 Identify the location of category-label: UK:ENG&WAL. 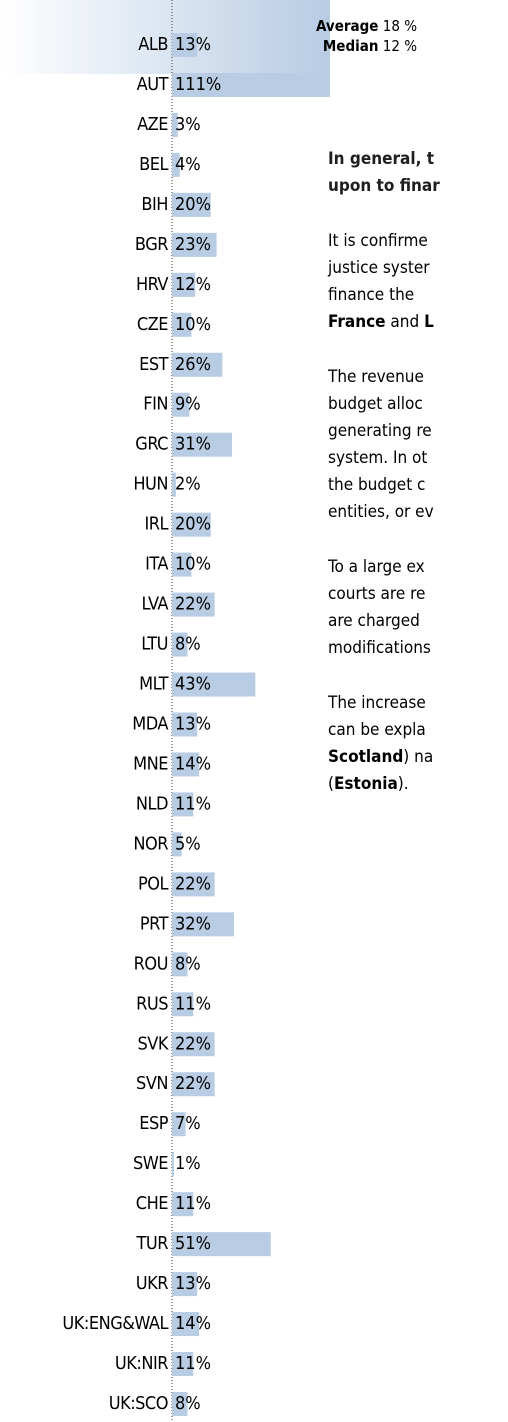
(115, 1323).